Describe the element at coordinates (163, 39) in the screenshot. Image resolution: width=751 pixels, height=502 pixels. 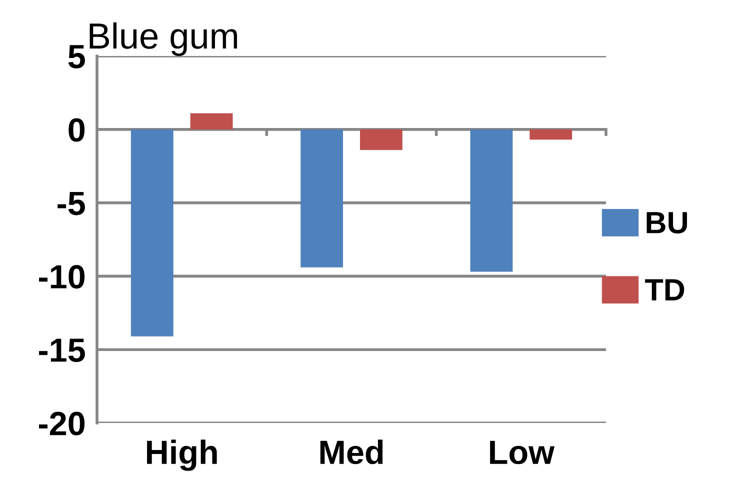
I see `chart-title: Blue gum` at that location.